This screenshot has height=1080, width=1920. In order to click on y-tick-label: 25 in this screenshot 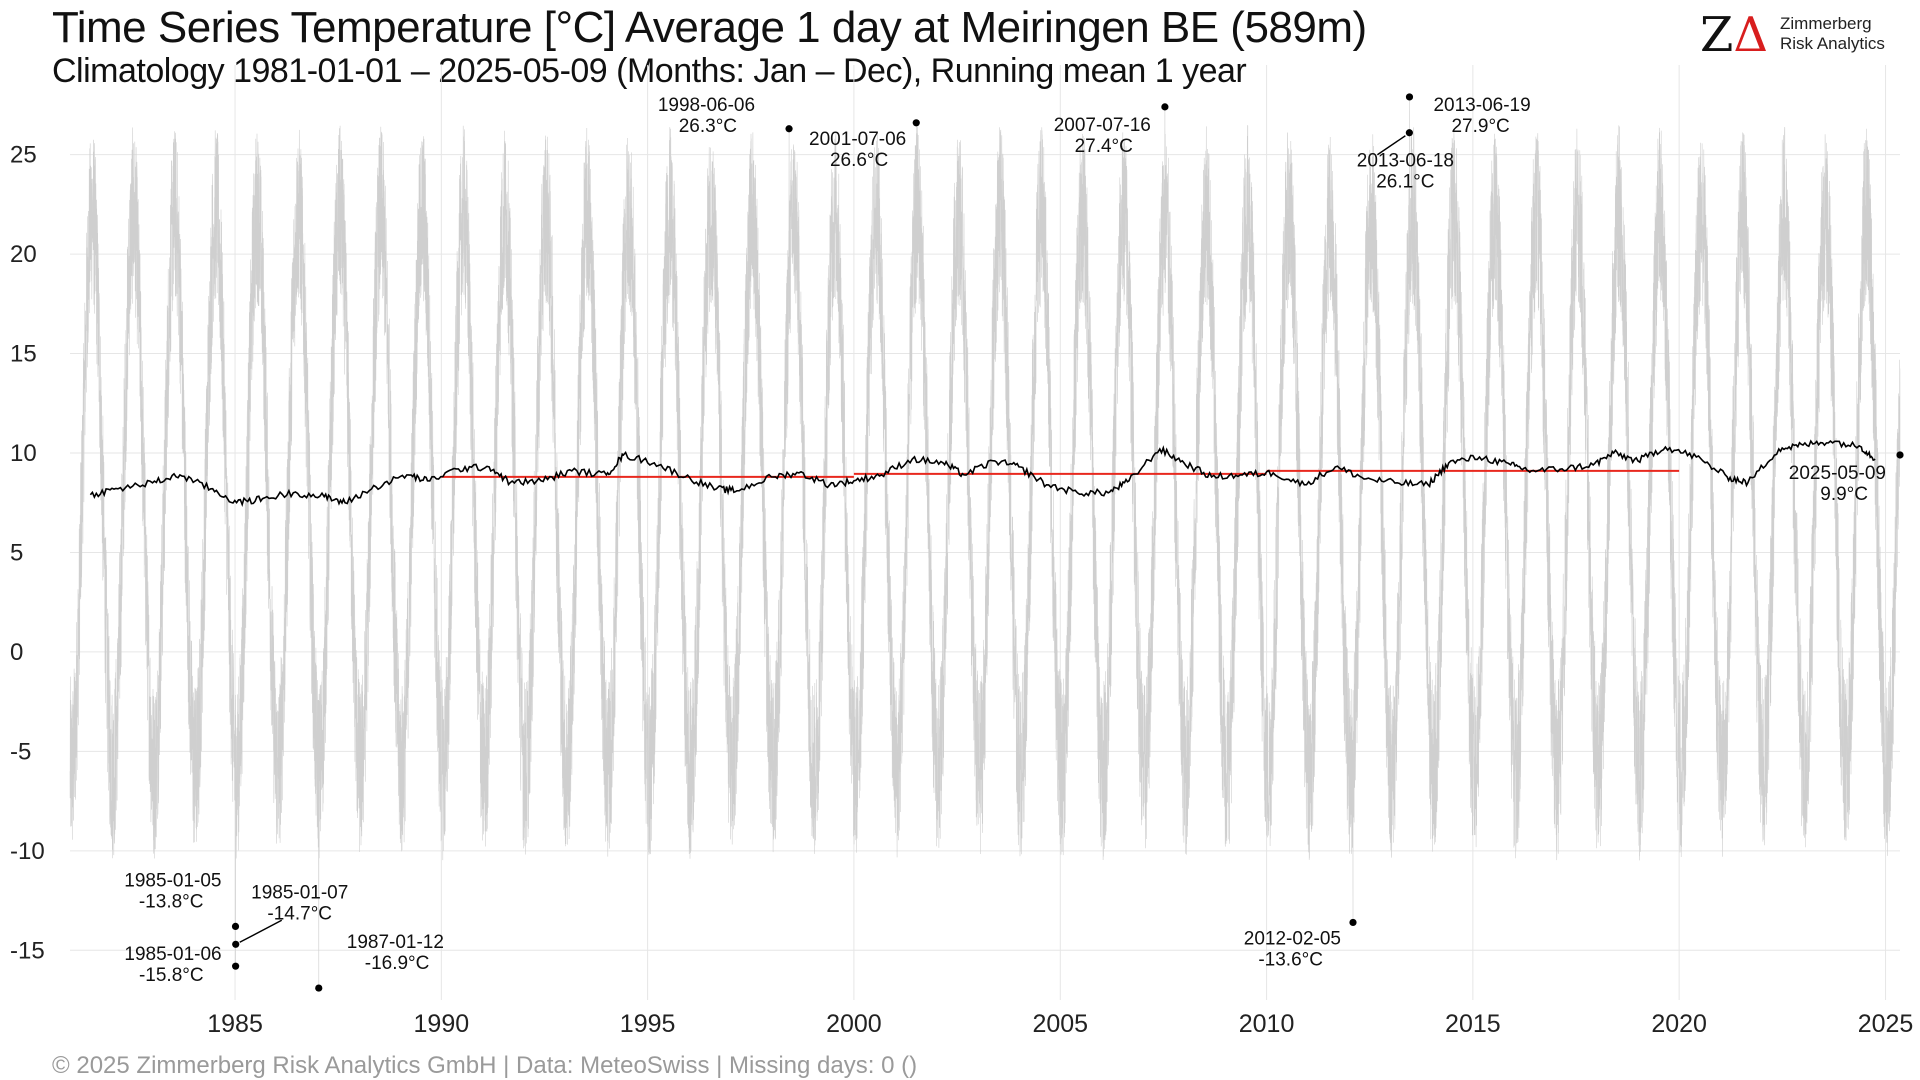, I will do `click(23, 155)`.